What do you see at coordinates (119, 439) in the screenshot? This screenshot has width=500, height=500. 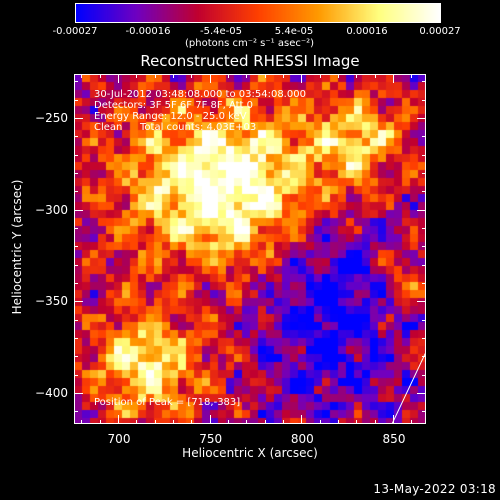 I see `x-tick-label: 700` at bounding box center [119, 439].